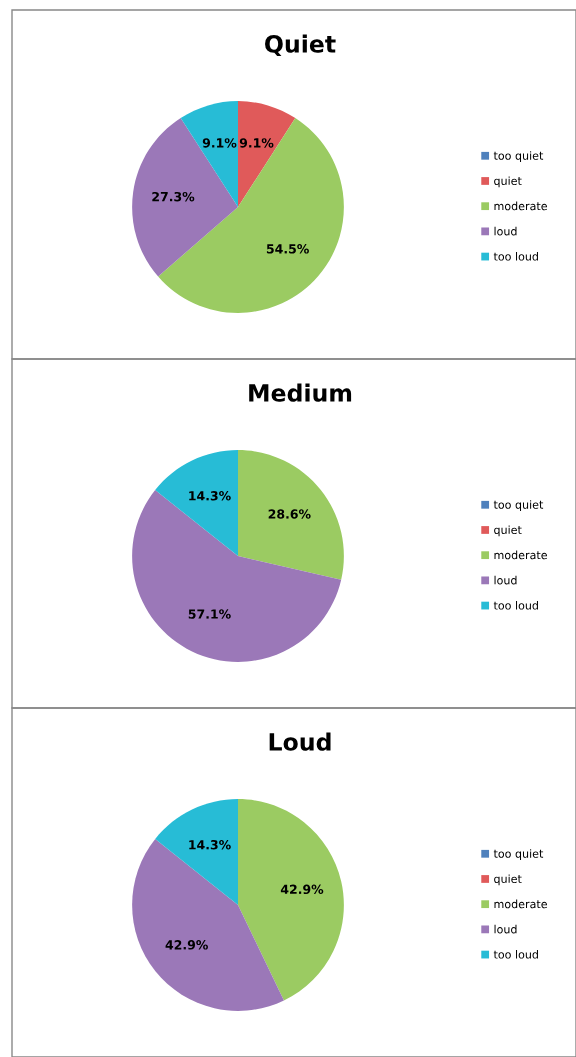  What do you see at coordinates (300, 741) in the screenshot?
I see `chart-title: Loud` at bounding box center [300, 741].